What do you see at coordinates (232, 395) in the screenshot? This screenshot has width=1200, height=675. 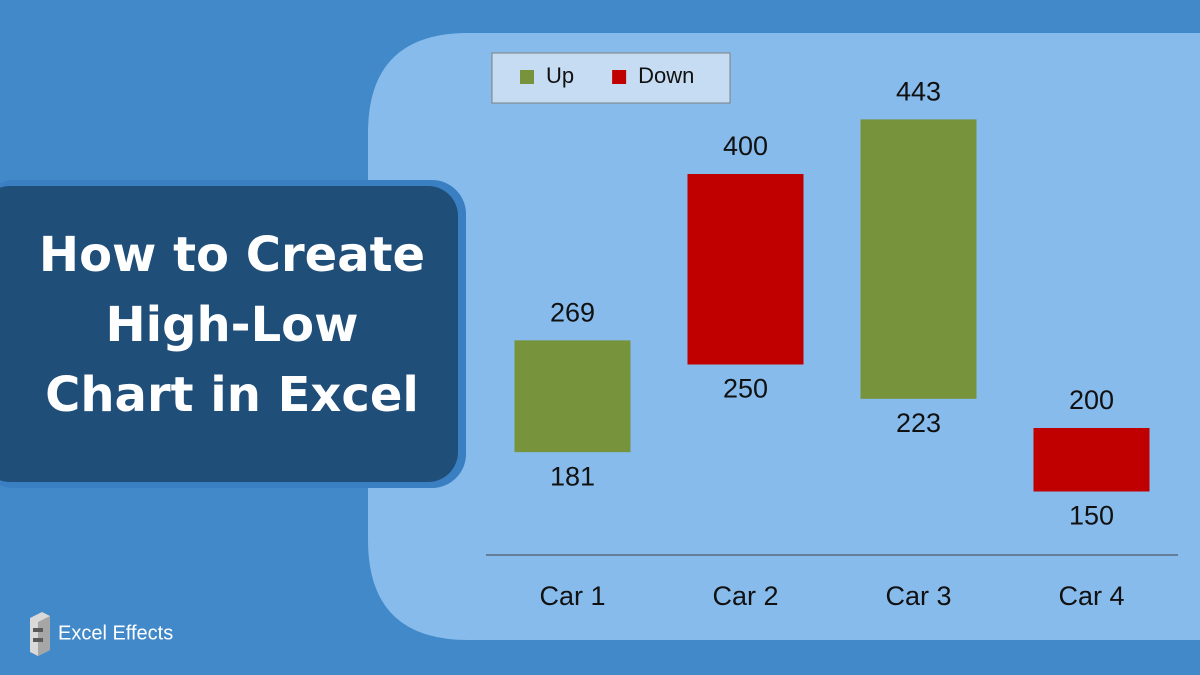 I see `title-line: Chart in Excel` at bounding box center [232, 395].